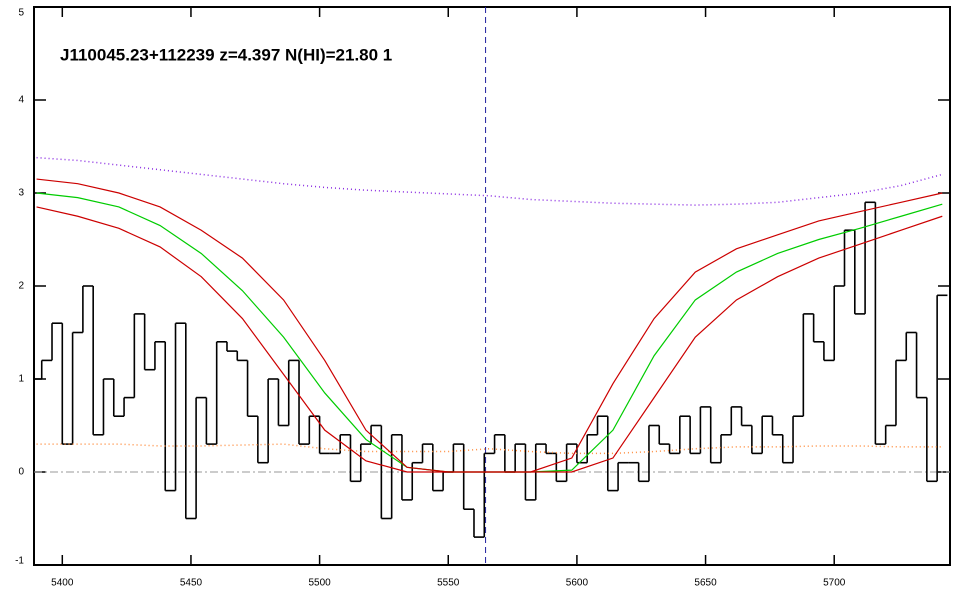  Describe the element at coordinates (21, 286) in the screenshot. I see `y-tick-label: 2` at that location.